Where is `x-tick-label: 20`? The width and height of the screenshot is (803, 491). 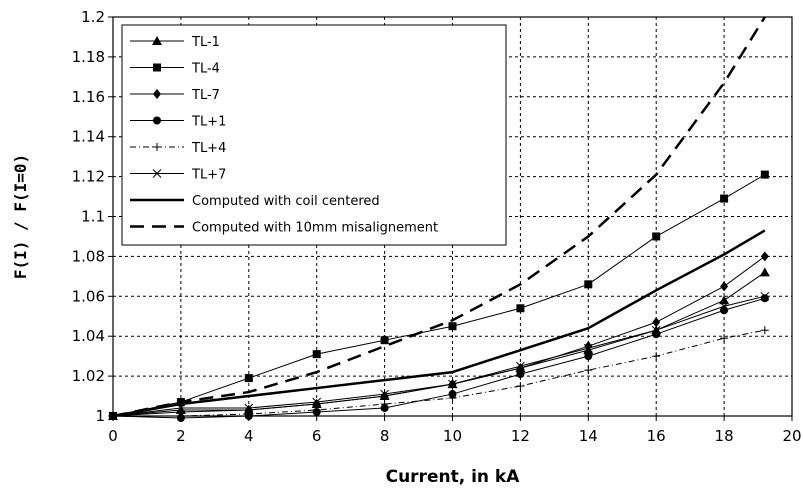
x-tick-label: 20 is located at coordinates (791, 436).